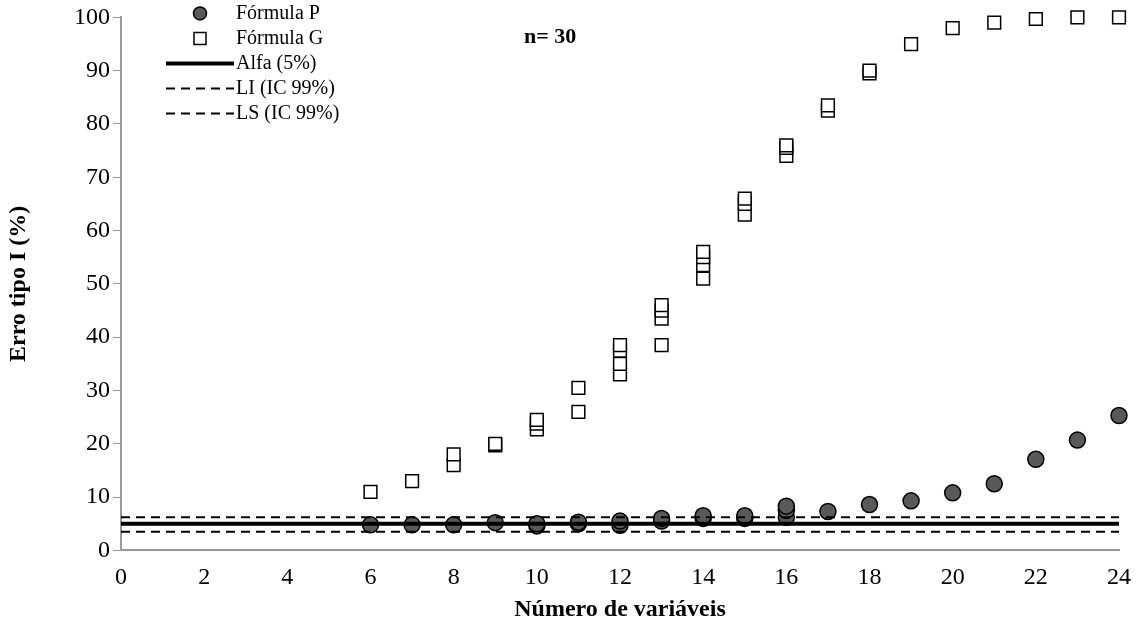  I want to click on x-tick-label: 2, so click(204, 576).